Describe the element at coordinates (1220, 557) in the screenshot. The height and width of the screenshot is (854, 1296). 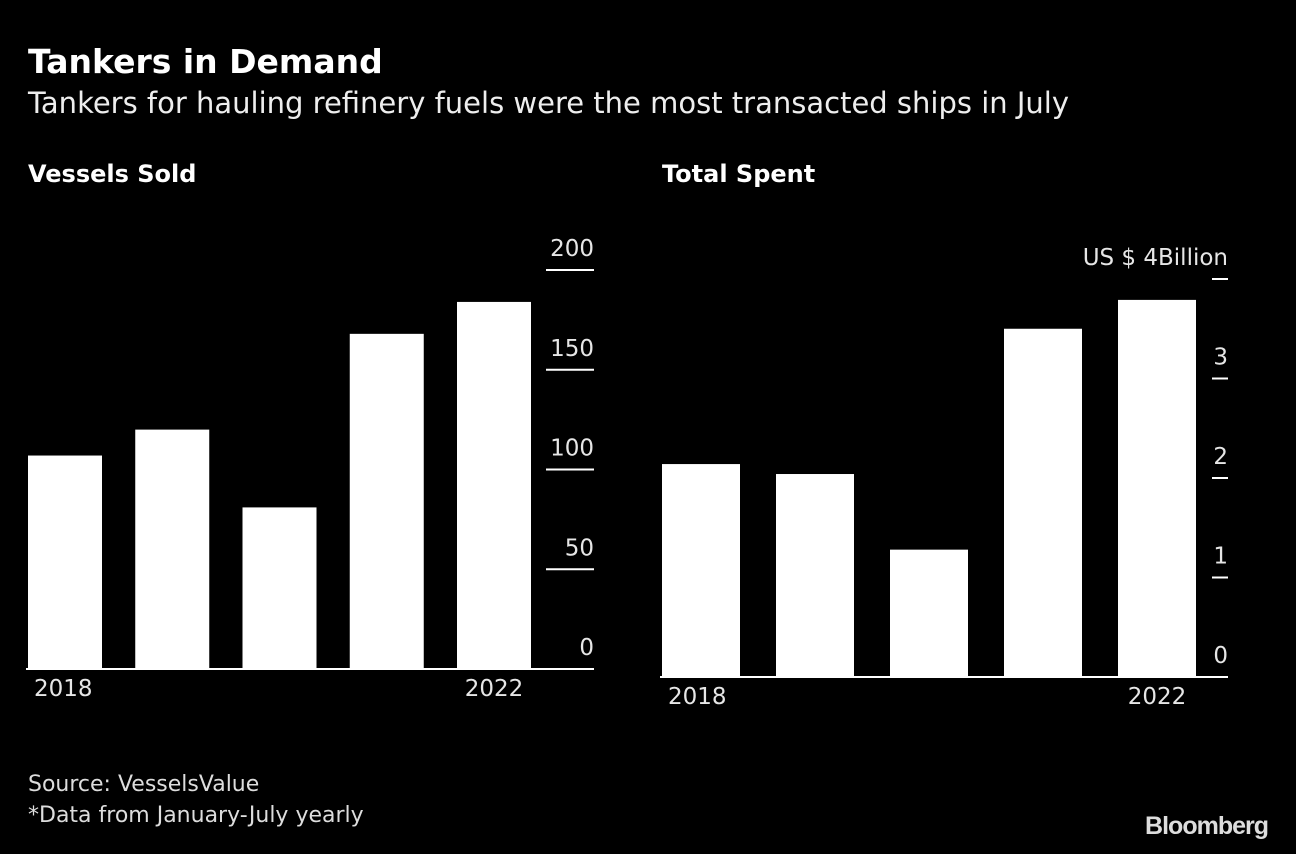
I see `y-tick-label: 1` at that location.